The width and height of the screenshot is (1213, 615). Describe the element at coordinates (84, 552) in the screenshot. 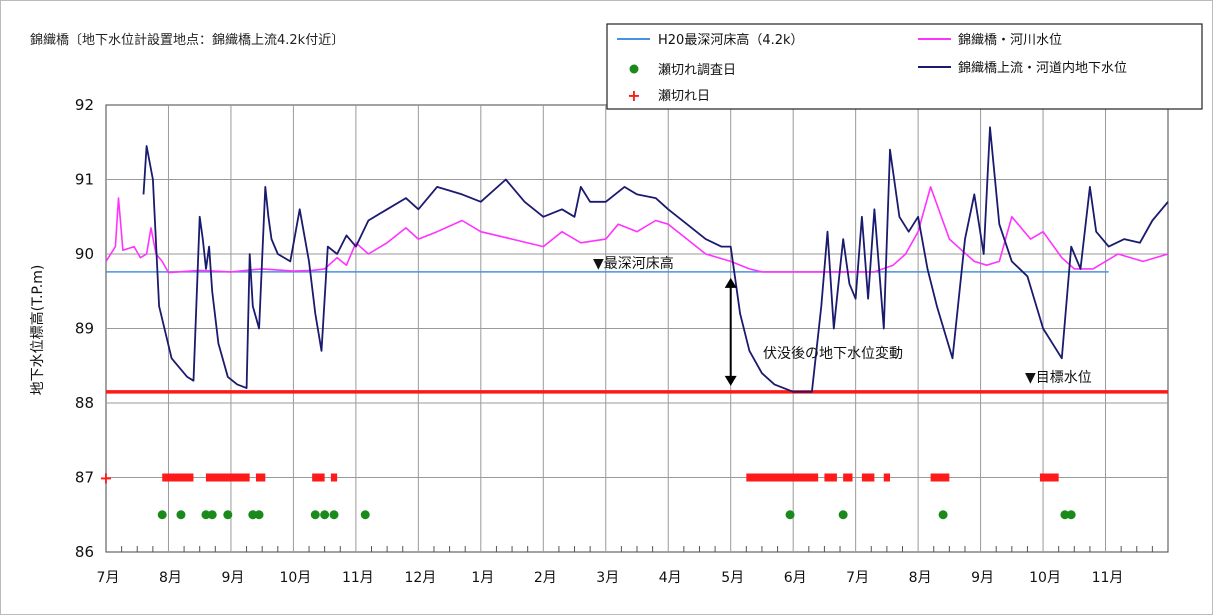

I see `y-tick-label: 86` at that location.